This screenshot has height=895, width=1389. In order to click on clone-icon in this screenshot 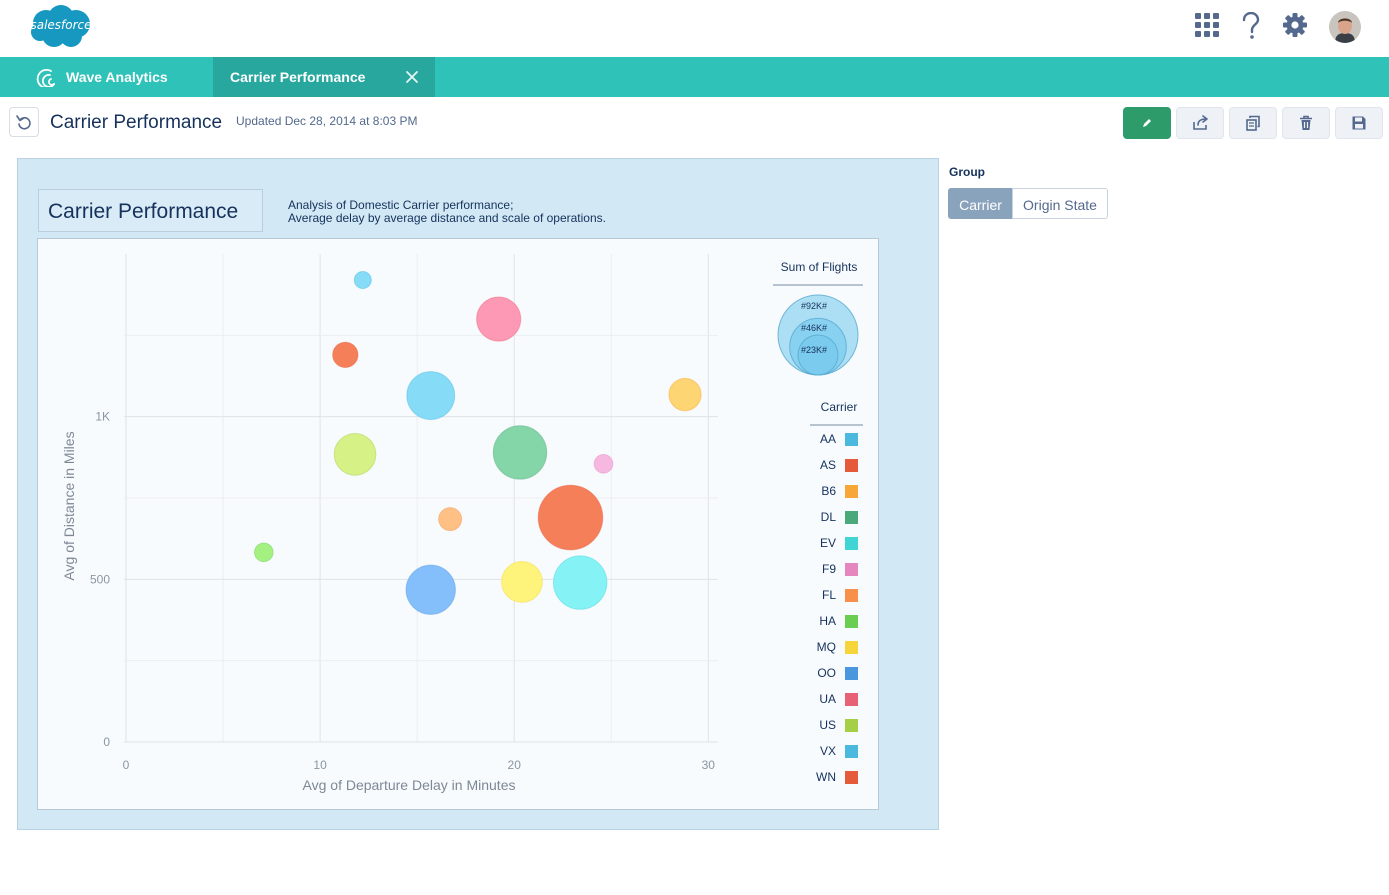, I will do `click(1253, 123)`.